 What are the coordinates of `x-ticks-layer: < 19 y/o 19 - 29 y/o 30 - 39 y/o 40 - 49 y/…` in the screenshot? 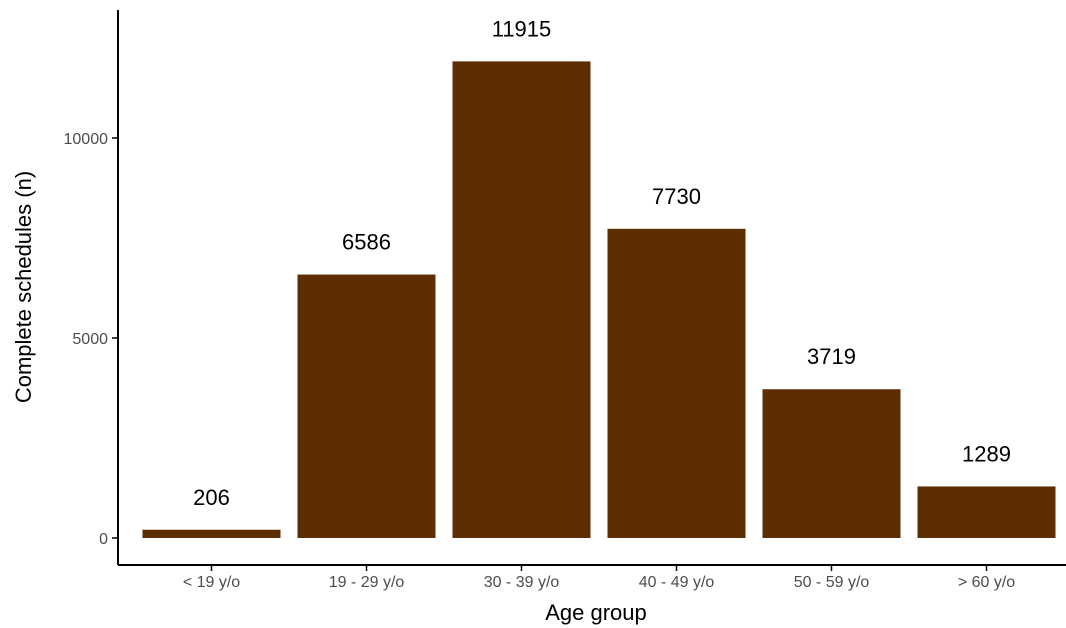 It's located at (599, 578).